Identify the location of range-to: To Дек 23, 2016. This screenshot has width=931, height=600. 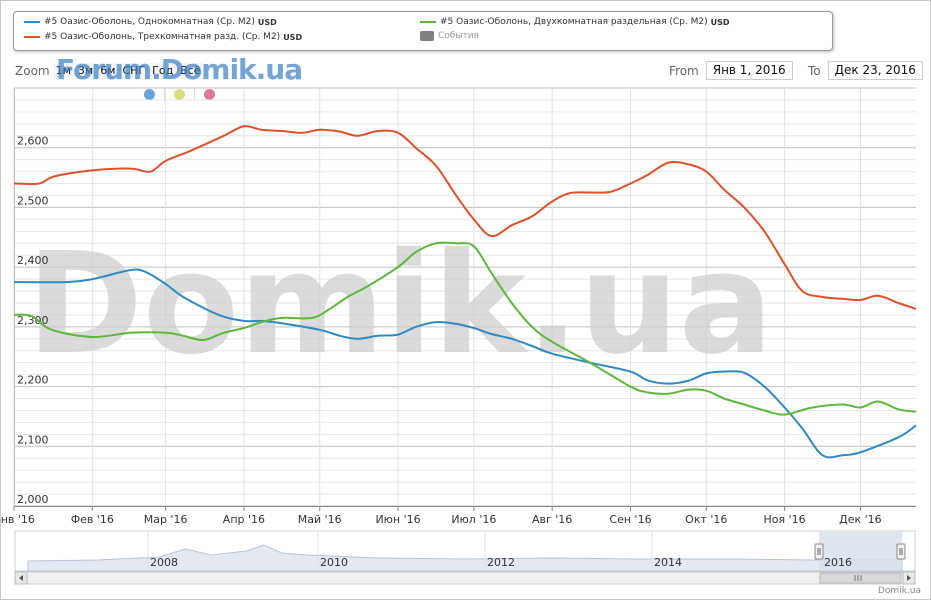
(865, 70).